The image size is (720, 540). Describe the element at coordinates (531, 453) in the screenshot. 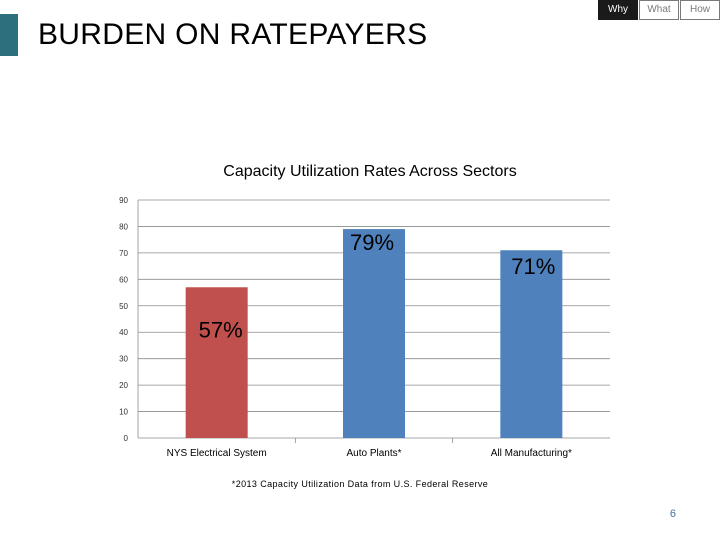

I see `category-label-2: All Manufacturing*` at that location.